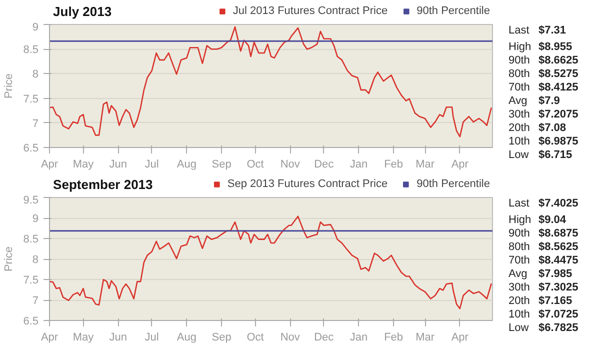 This screenshot has width=600, height=346. I want to click on text: Low $6.7825, so click(543, 328).